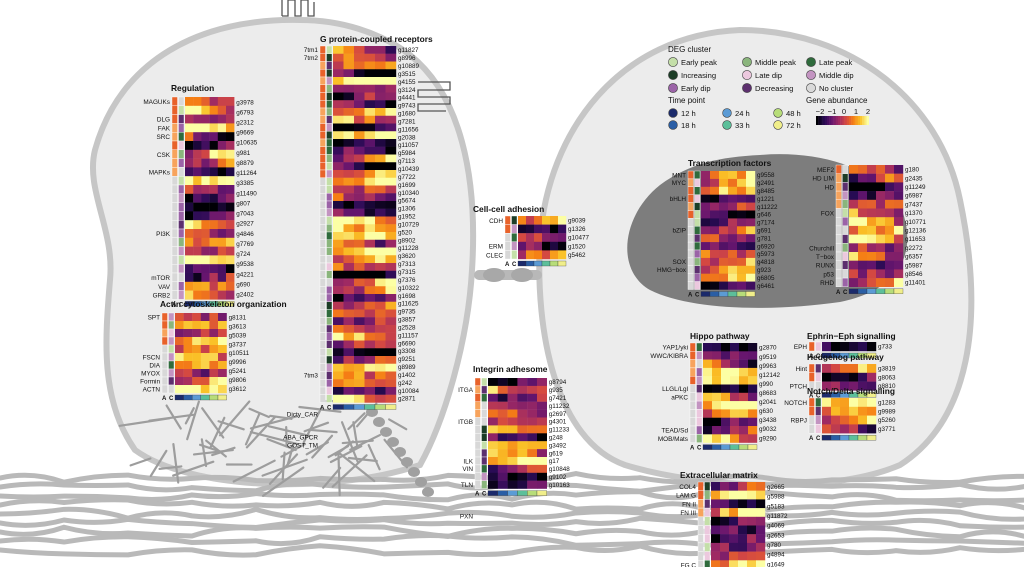  I want to click on gene-family-label: DIA, so click(154, 365).